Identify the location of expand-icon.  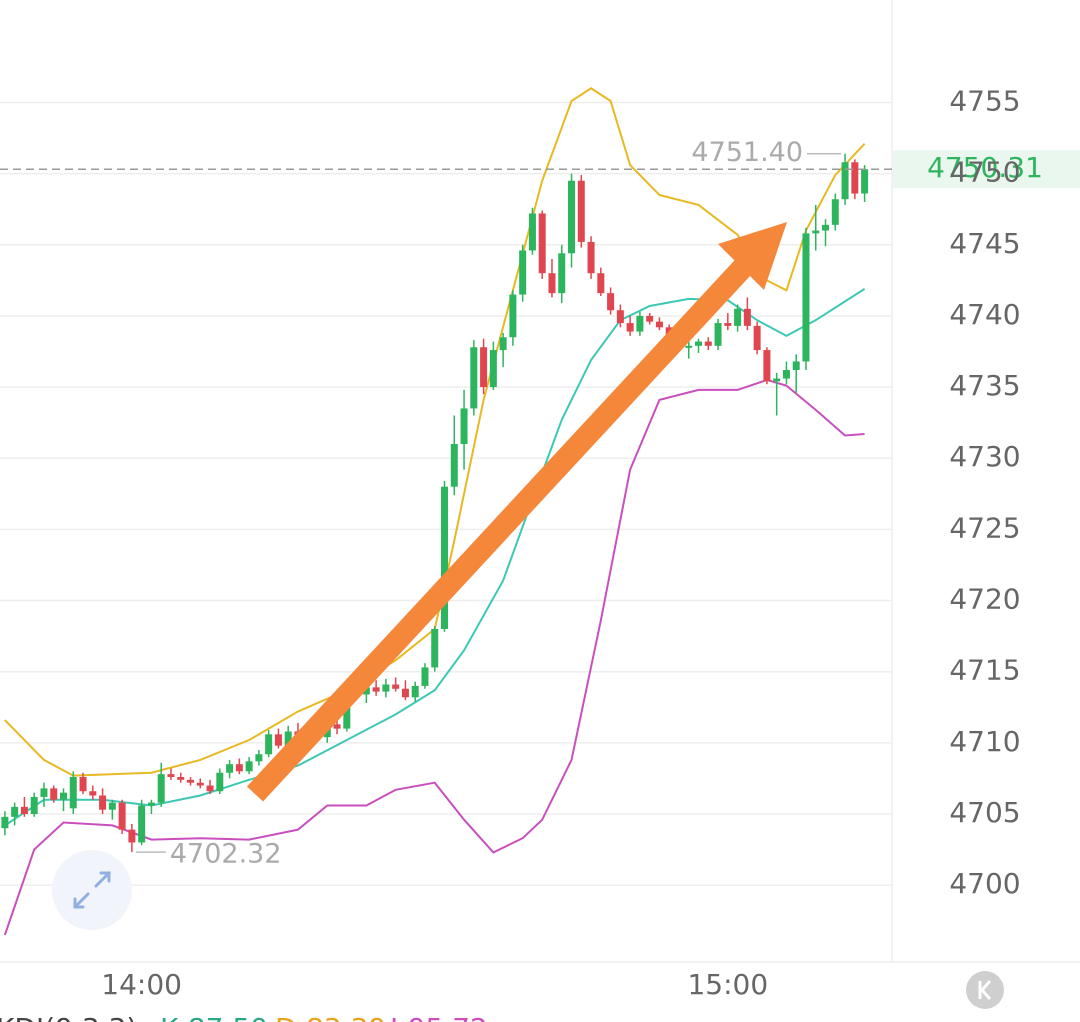
(92, 890).